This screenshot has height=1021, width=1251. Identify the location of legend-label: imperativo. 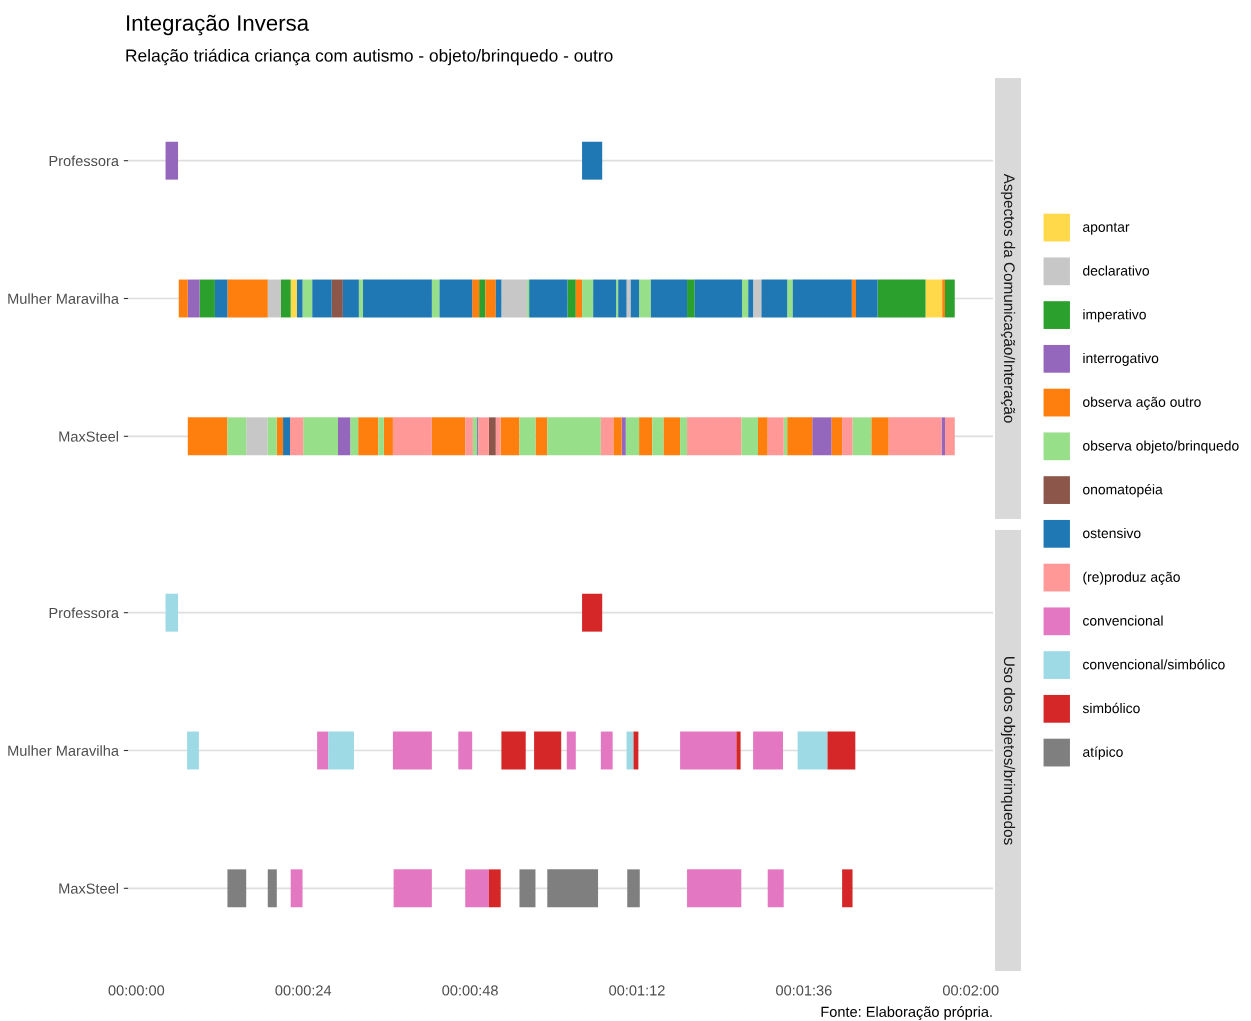
(1114, 316).